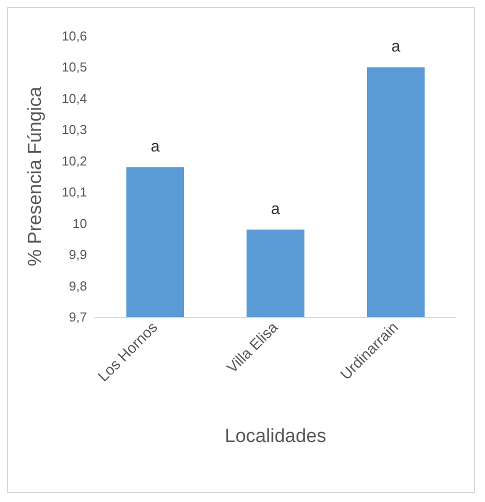  Describe the element at coordinates (74, 98) in the screenshot. I see `y-tick-label: 10,4` at that location.